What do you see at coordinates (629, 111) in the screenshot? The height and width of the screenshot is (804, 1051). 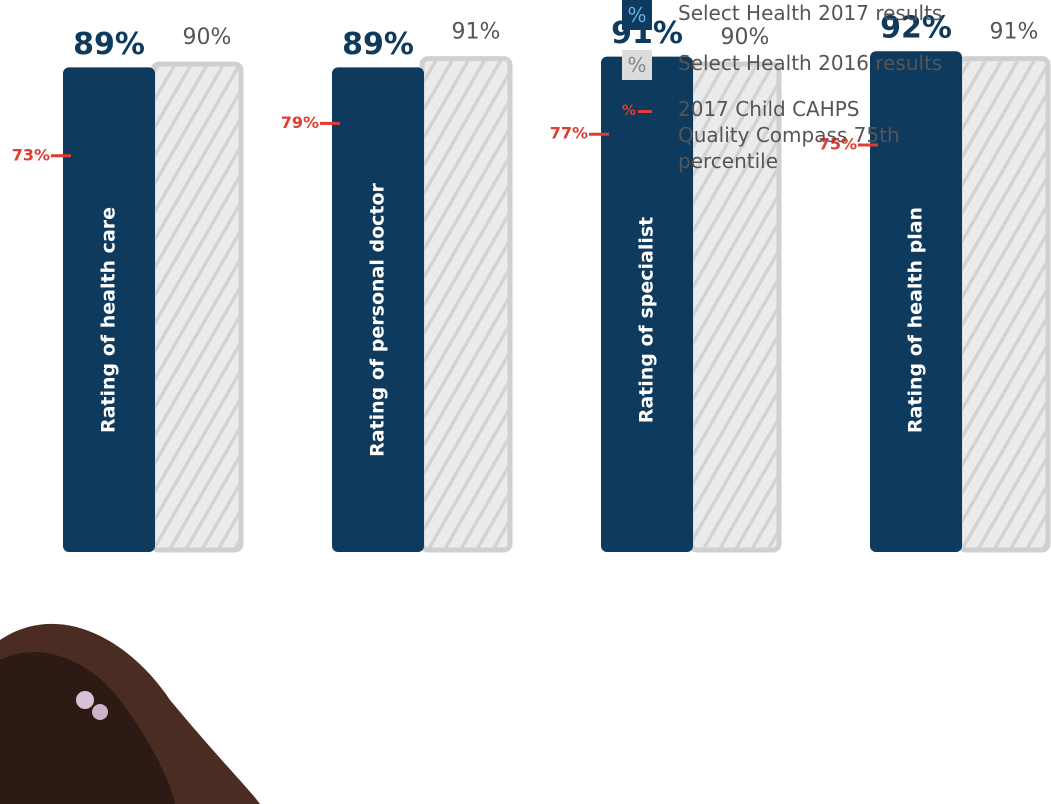 I see `legend-symbol: %` at bounding box center [629, 111].